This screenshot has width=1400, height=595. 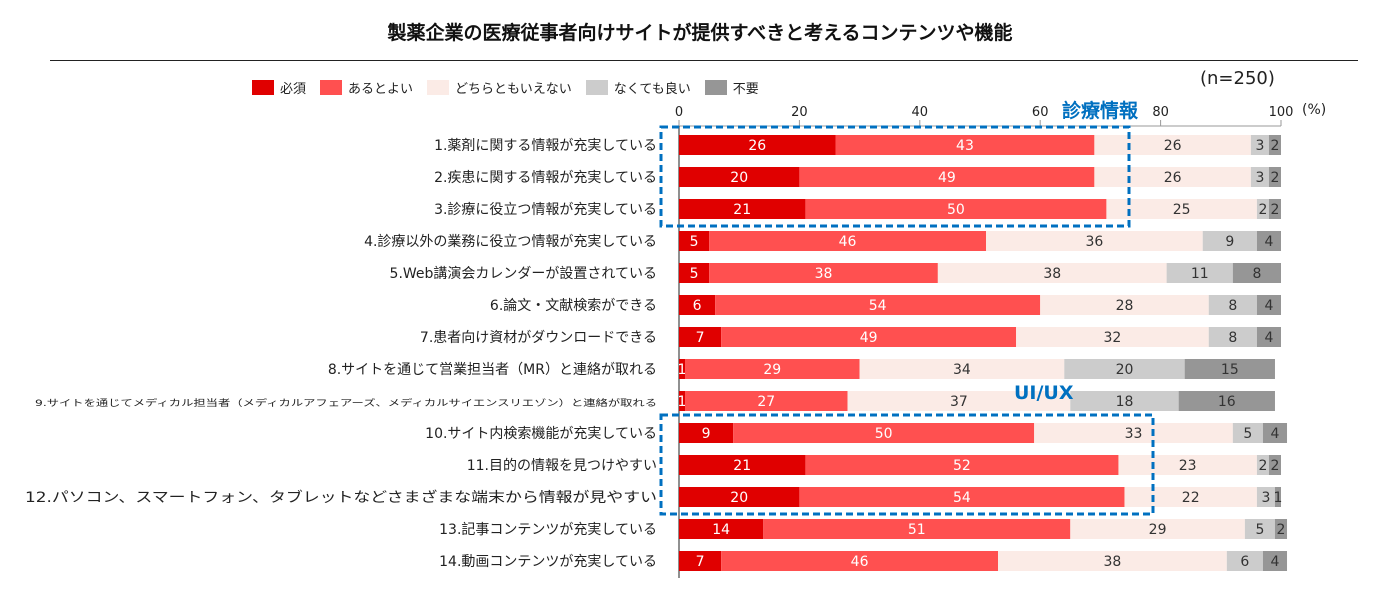 I want to click on legend-item: あるとよい, so click(x=366, y=87).